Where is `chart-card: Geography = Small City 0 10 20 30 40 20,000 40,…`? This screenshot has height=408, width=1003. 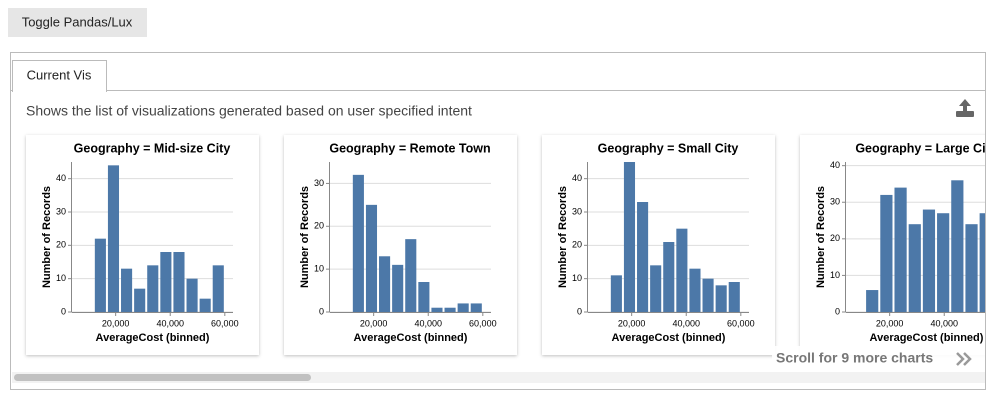 chart-card: Geography = Small City 0 10 20 30 40 20,000 40,… is located at coordinates (658, 245).